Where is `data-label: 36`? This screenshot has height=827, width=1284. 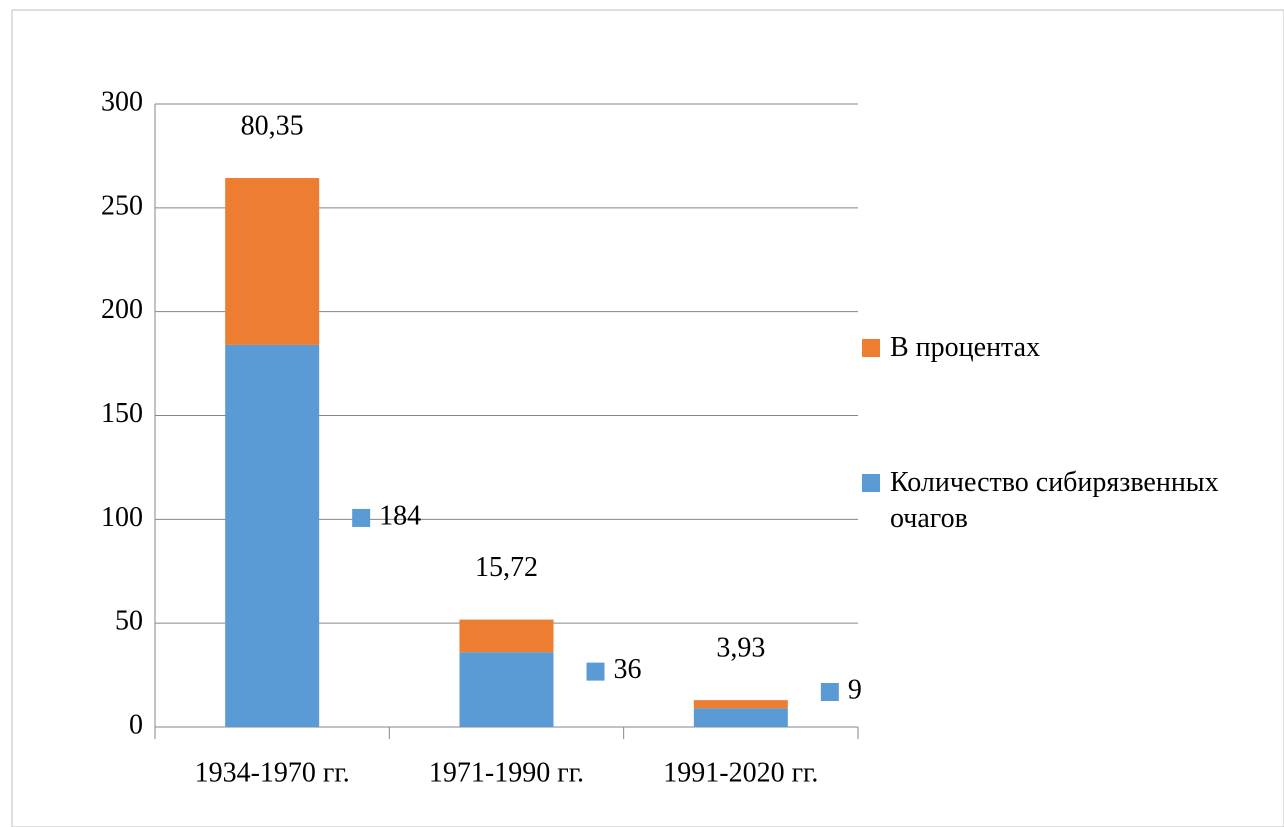 data-label: 36 is located at coordinates (628, 669).